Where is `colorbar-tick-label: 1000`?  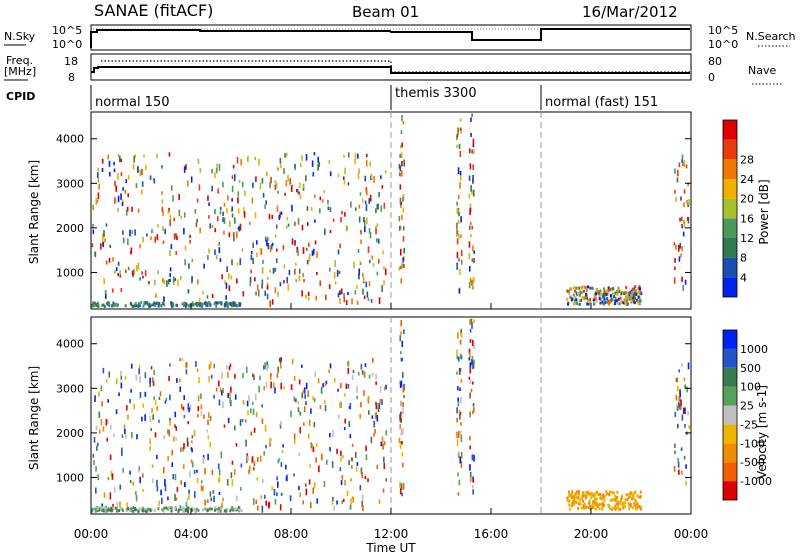 colorbar-tick-label: 1000 is located at coordinates (754, 349).